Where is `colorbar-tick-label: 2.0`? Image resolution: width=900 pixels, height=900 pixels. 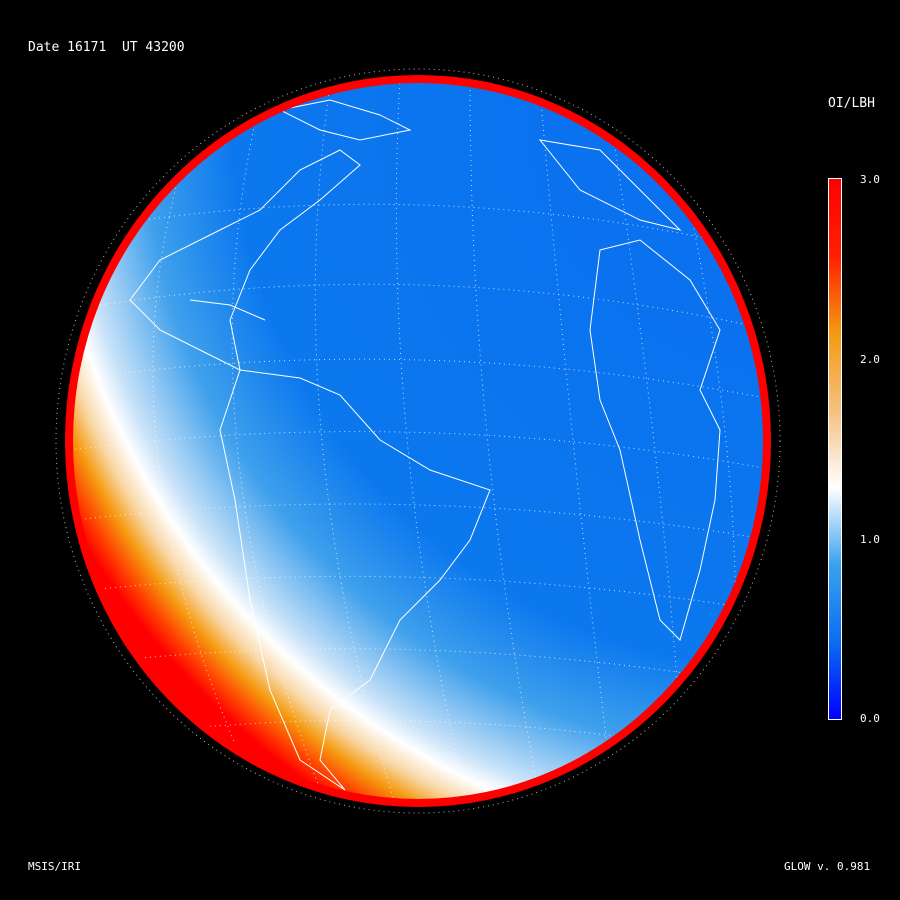
colorbar-tick-label: 2.0 is located at coordinates (870, 359).